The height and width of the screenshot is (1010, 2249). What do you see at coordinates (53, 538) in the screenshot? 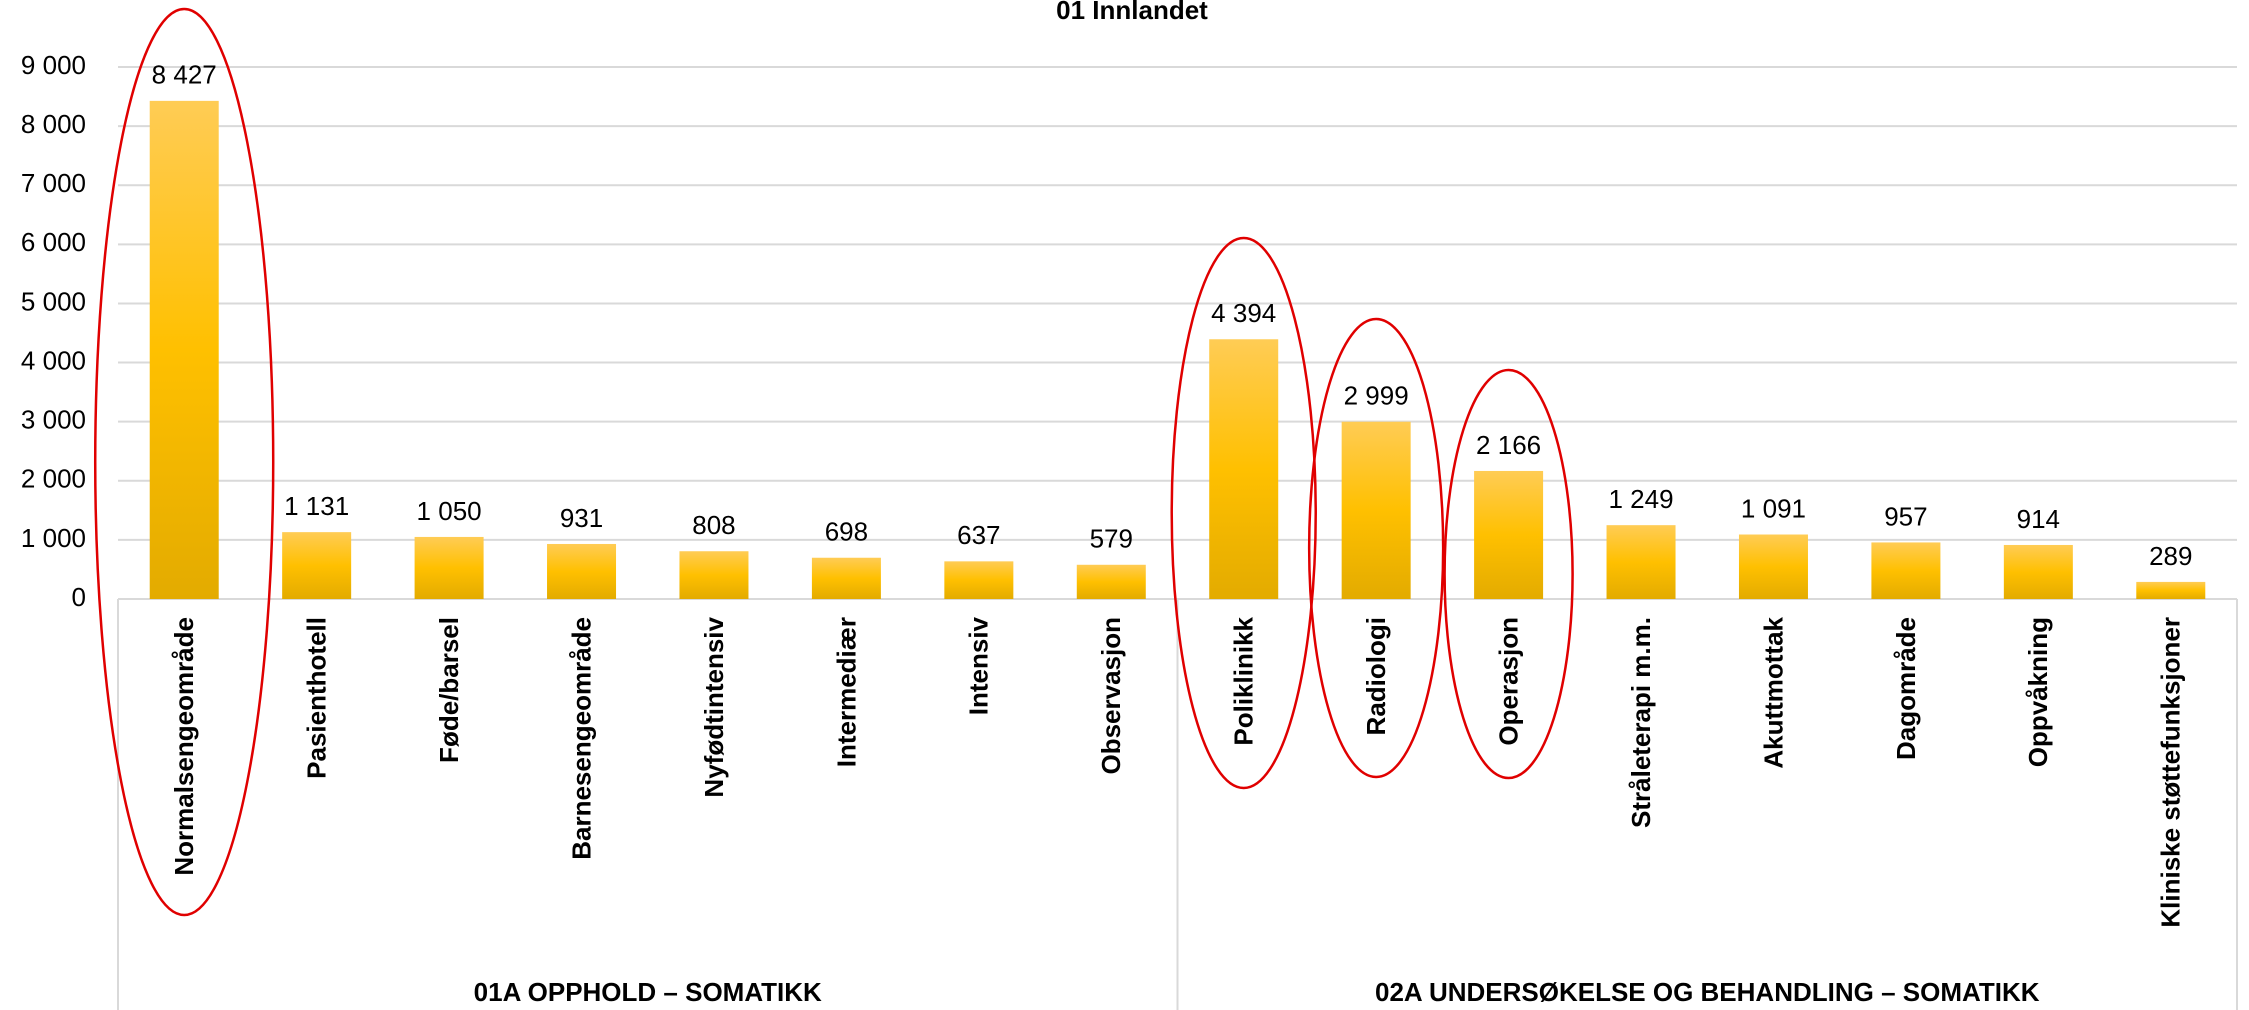
I see `y-tick-label: 1 000` at bounding box center [53, 538].